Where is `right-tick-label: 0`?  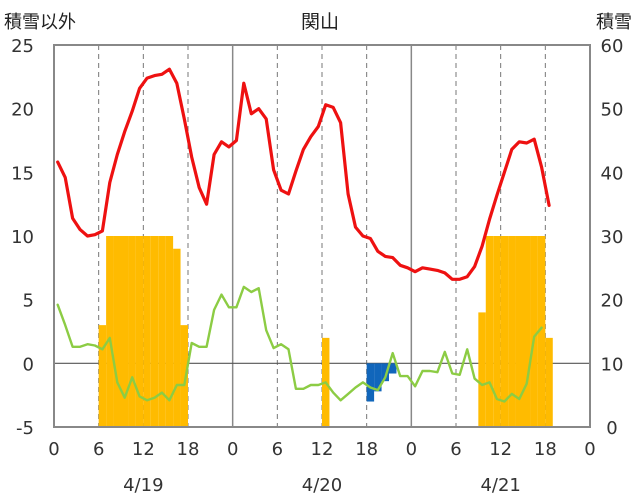
right-tick-label: 0 is located at coordinates (611, 428).